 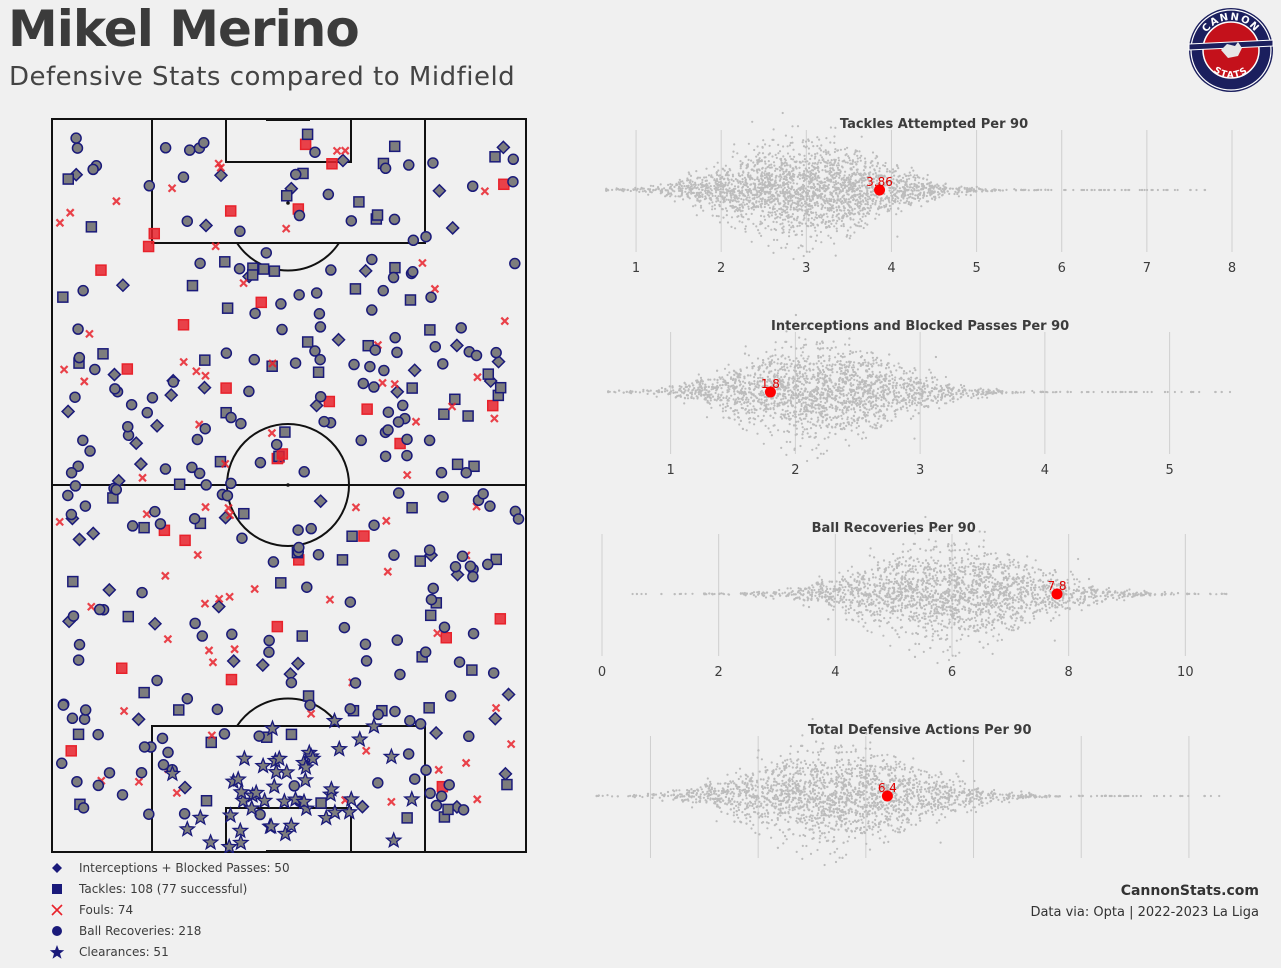 I want to click on clearance-marker, so click(x=244, y=758).